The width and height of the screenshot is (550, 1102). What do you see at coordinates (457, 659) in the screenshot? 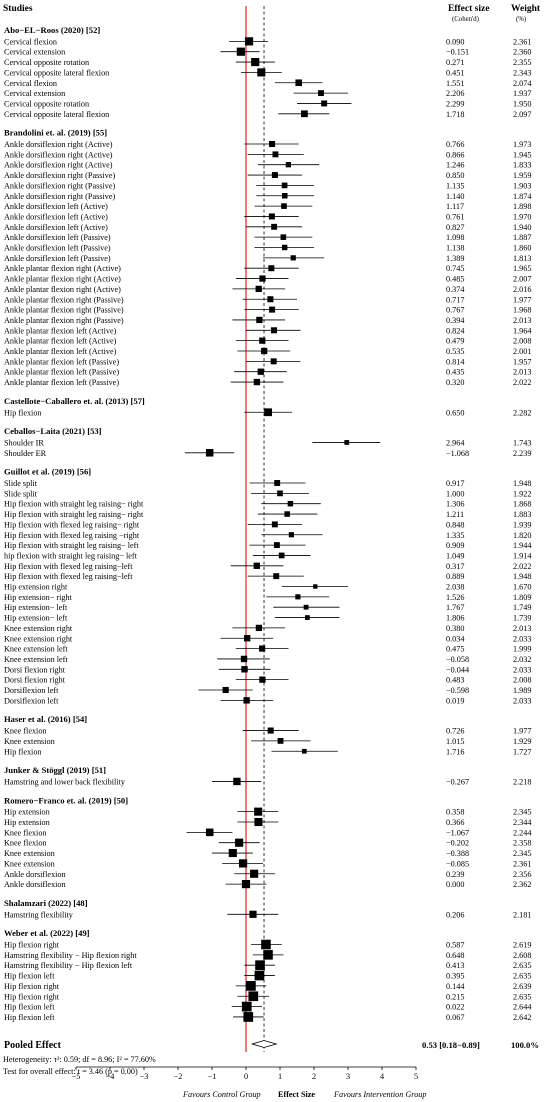
I see `effect-size-value: −0.058` at bounding box center [457, 659].